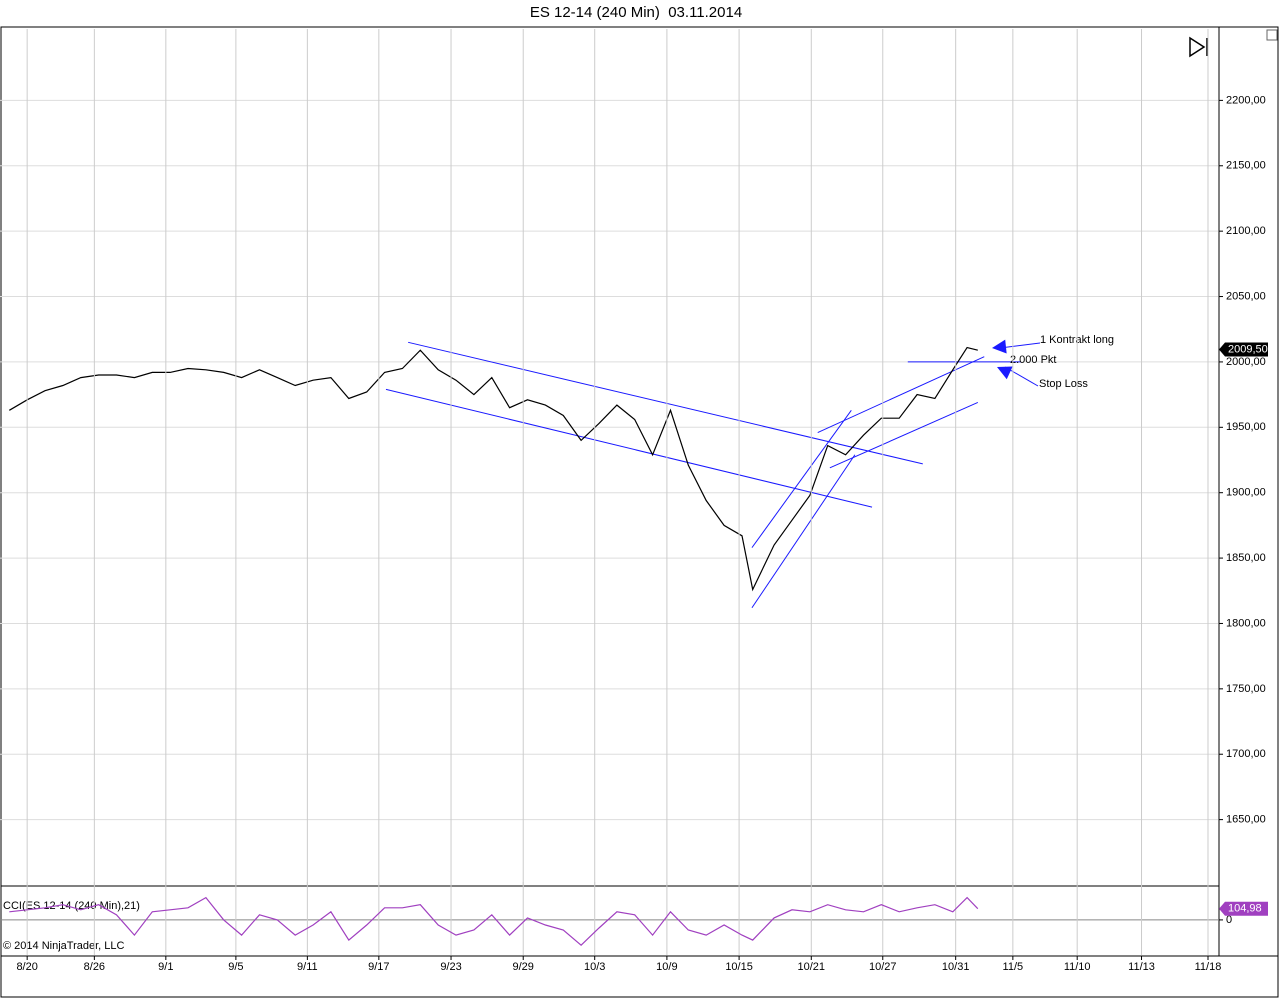 This screenshot has width=1280, height=999. Describe the element at coordinates (1063, 384) in the screenshot. I see `annotation: Stop Loss` at that location.